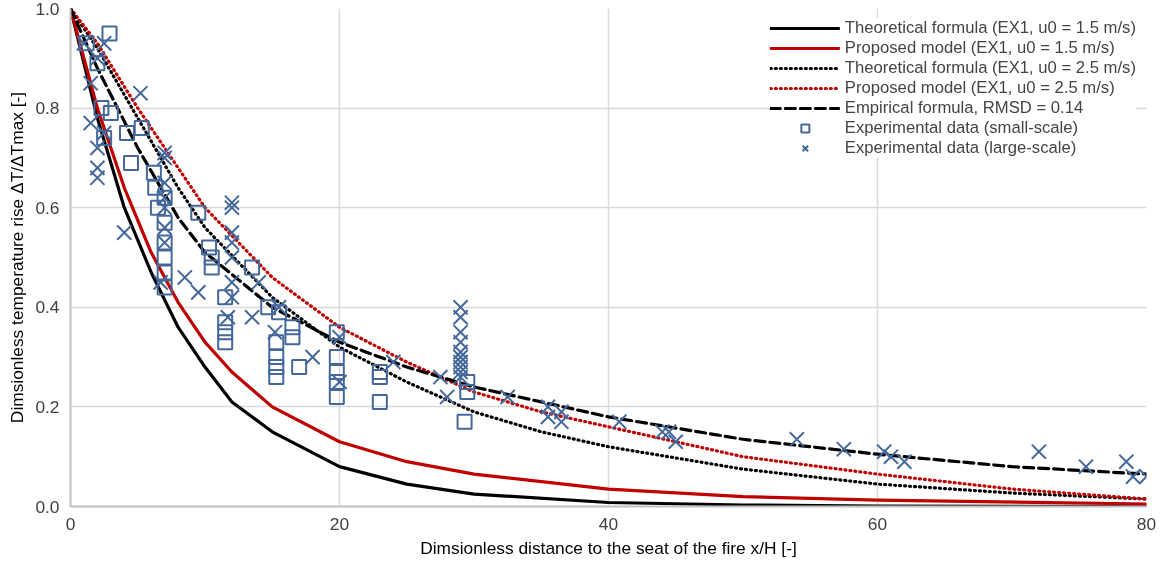 The height and width of the screenshot is (566, 1161). Describe the element at coordinates (47, 207) in the screenshot. I see `y-tick-label: 0.6` at that location.